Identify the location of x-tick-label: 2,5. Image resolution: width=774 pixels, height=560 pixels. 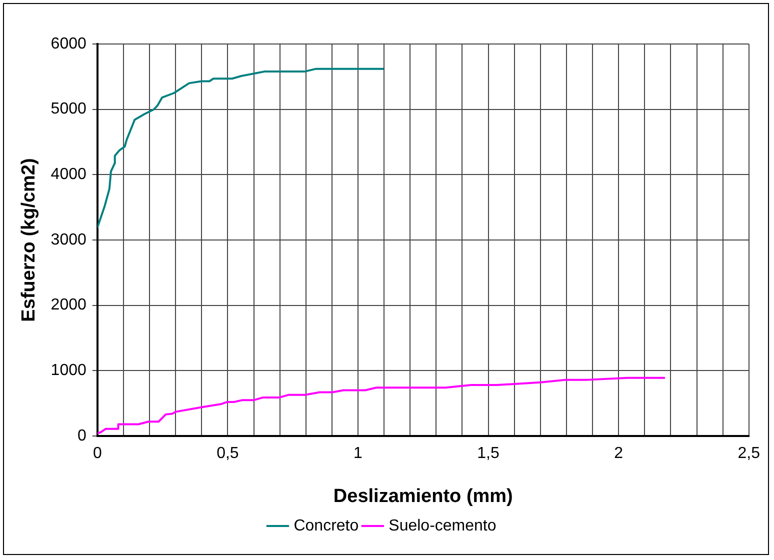
(749, 453).